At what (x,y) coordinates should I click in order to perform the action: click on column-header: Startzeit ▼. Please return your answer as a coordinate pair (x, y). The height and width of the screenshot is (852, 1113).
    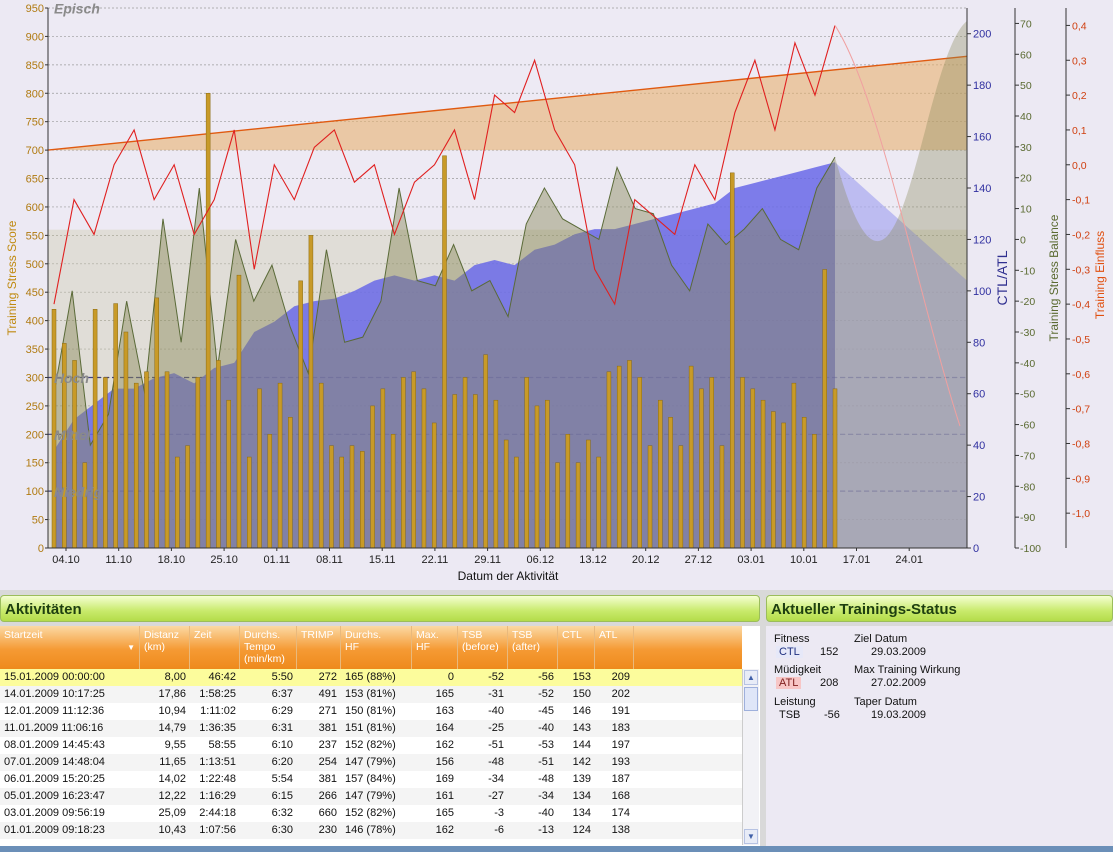
    Looking at the image, I should click on (70, 647).